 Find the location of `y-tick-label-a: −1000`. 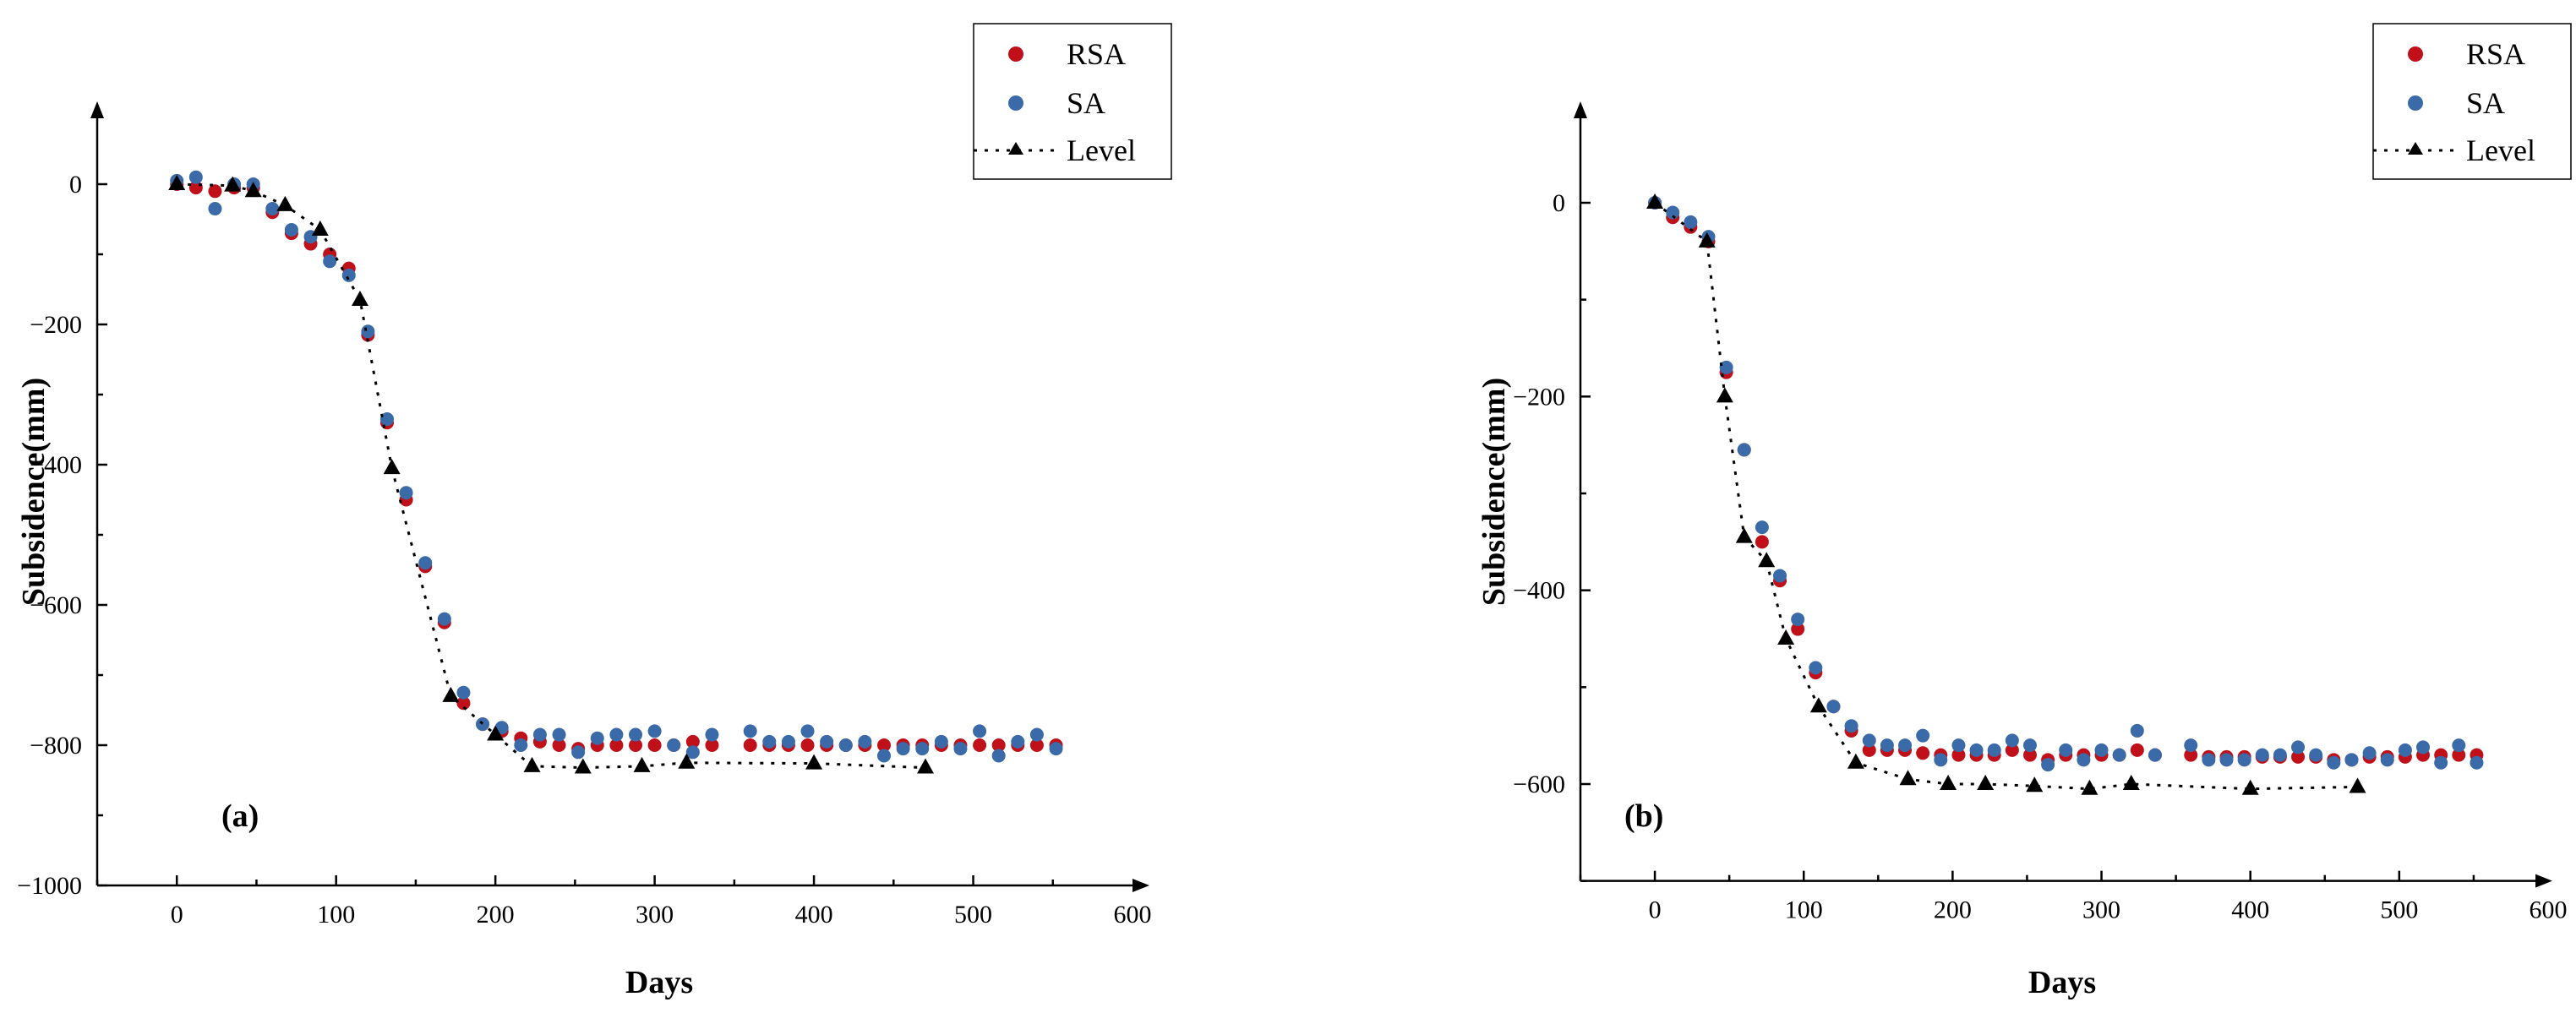

y-tick-label-a: −1000 is located at coordinates (49, 886).